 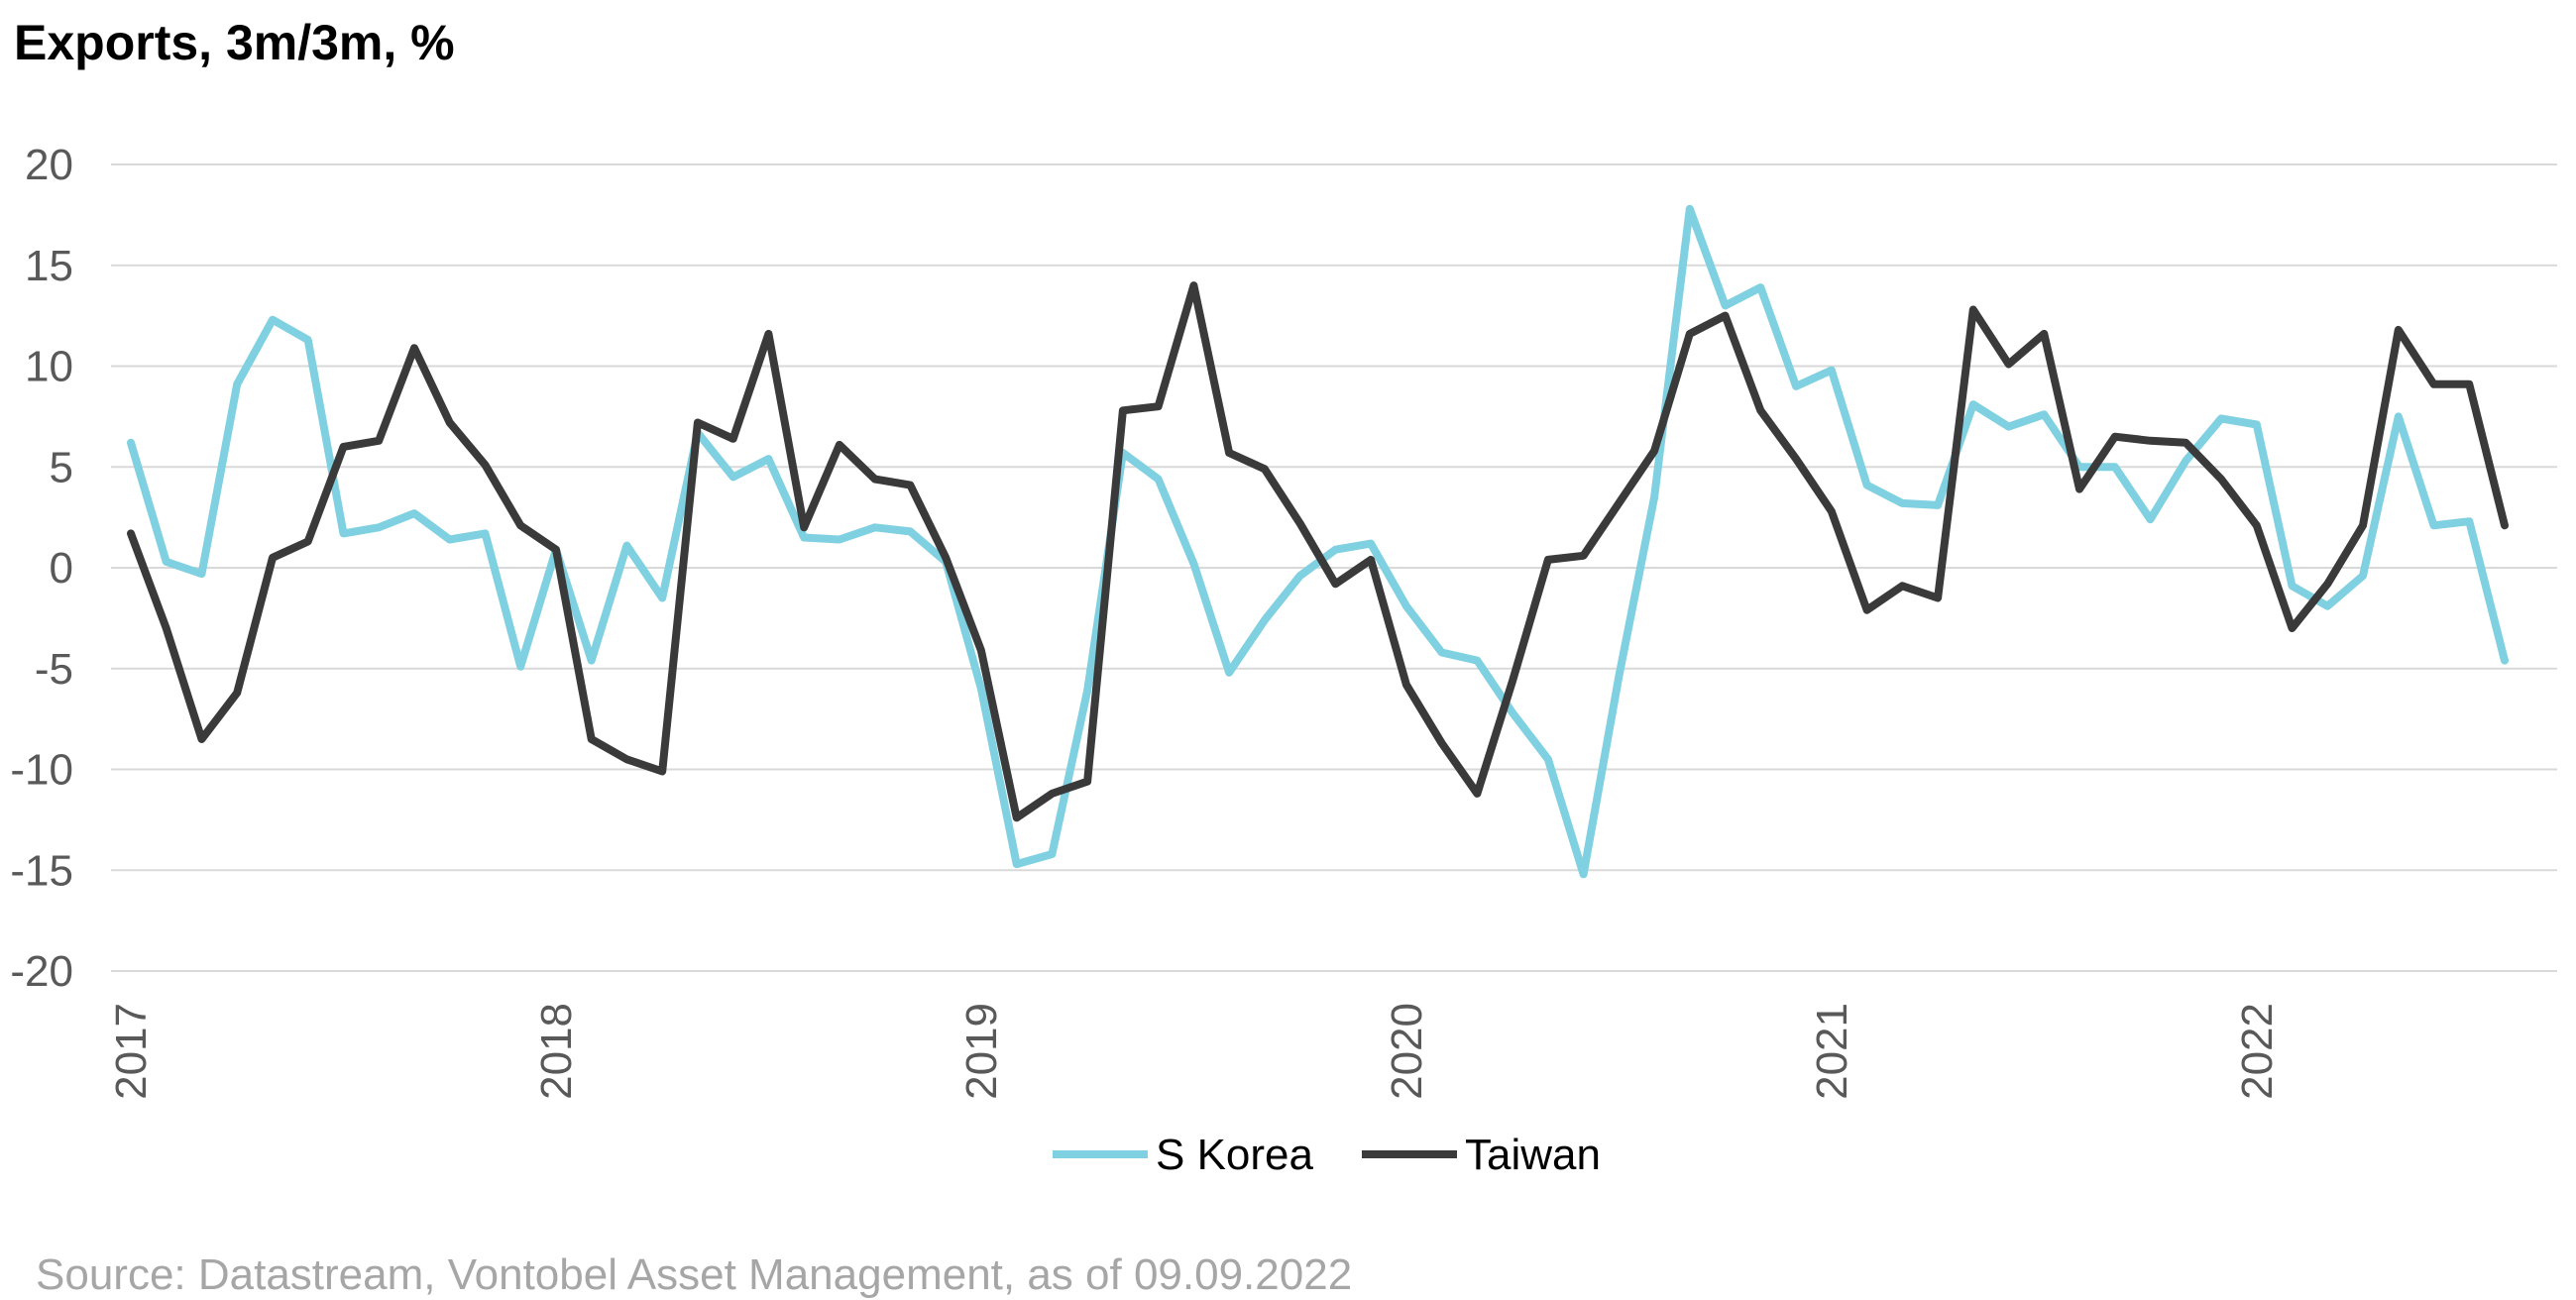 I want to click on y-tick-label: 5, so click(x=61, y=467).